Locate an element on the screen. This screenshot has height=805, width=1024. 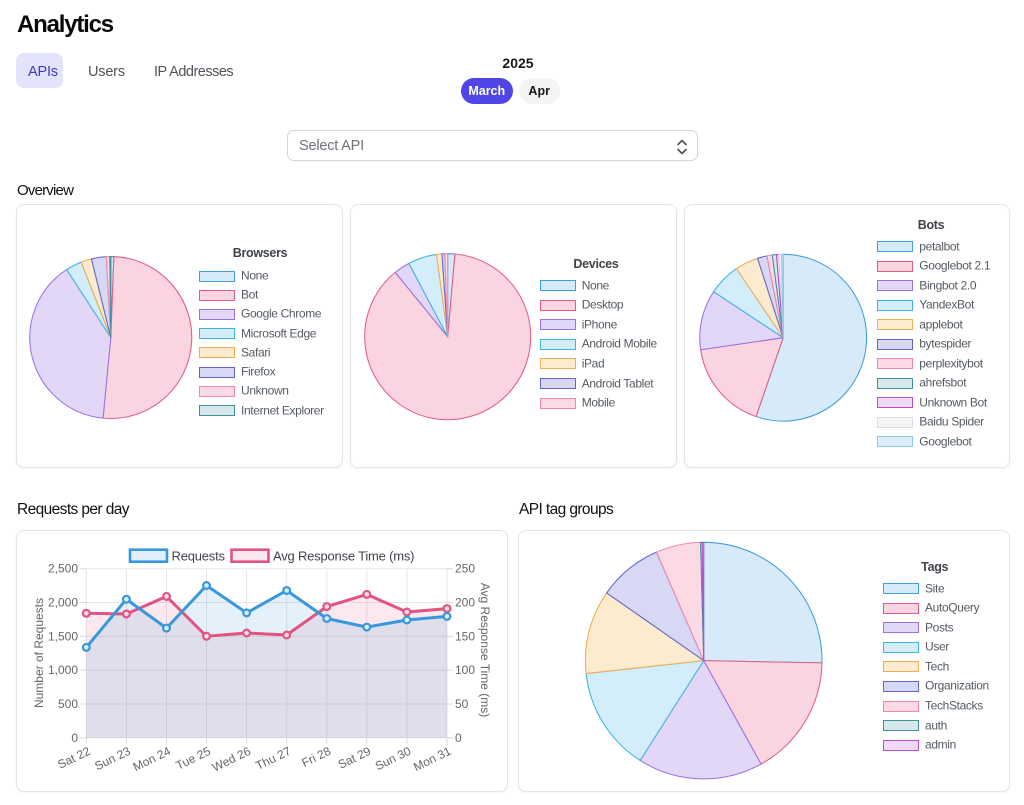
svg-text: Mon 31 is located at coordinates (432, 759).